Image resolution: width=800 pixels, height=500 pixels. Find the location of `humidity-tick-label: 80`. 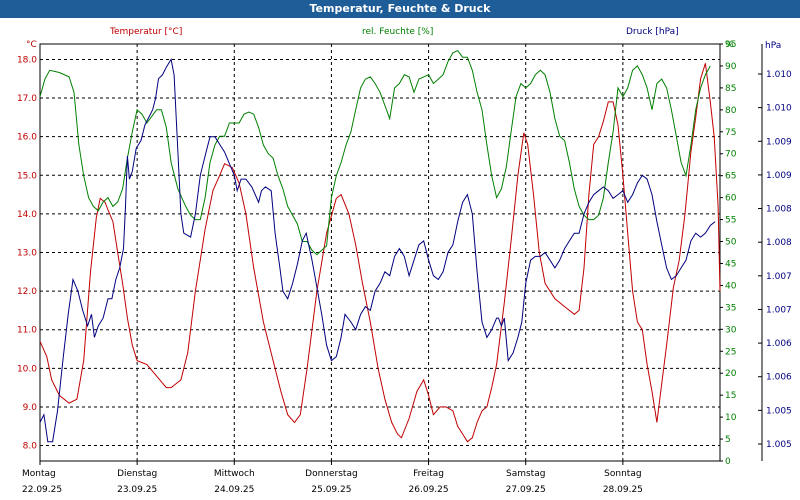

humidity-tick-label: 80 is located at coordinates (731, 111).